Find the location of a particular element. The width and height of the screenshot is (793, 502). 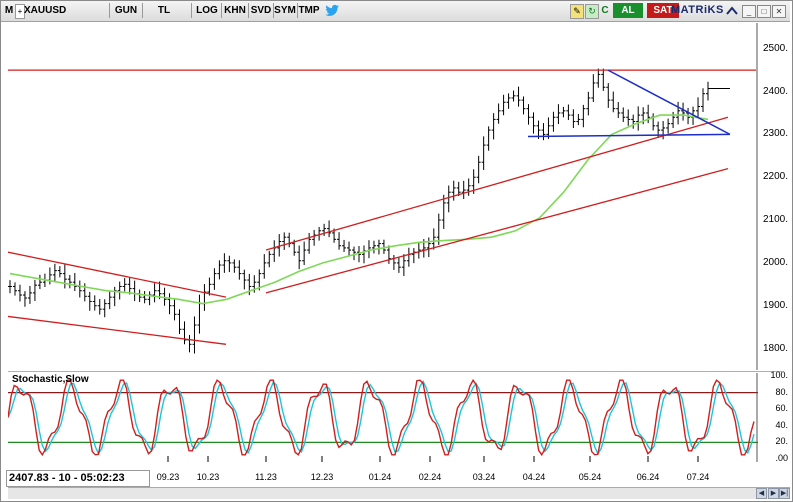

toolbar-button-gun: GUN is located at coordinates (126, 10).